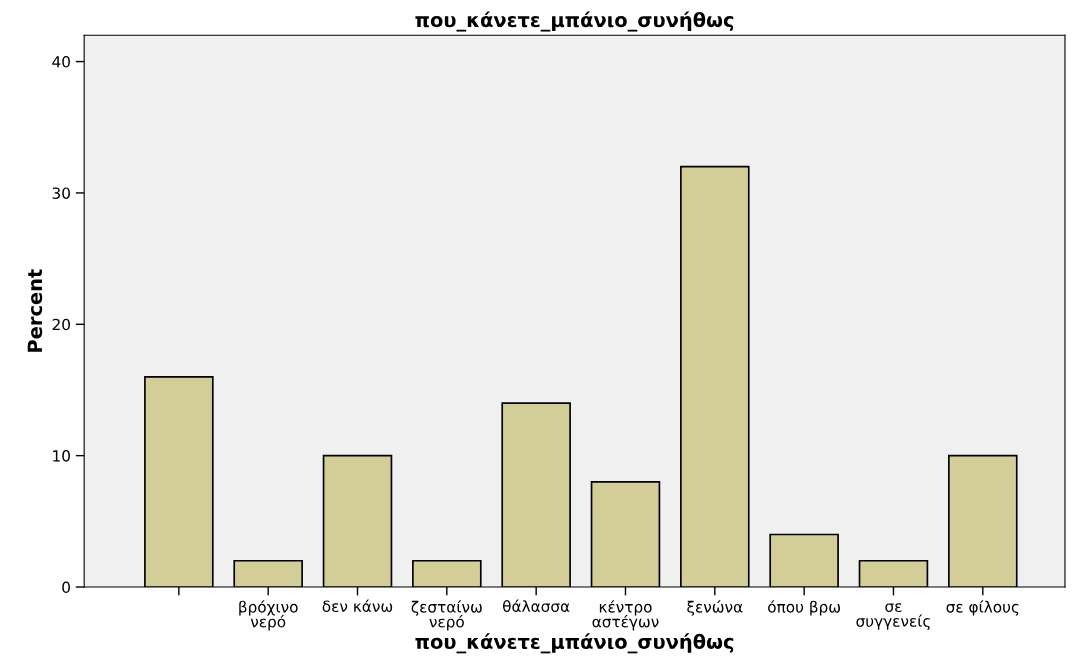 The width and height of the screenshot is (1079, 666). What do you see at coordinates (268, 615) in the screenshot?
I see `x-tick-label: βρόχινο νερό` at bounding box center [268, 615].